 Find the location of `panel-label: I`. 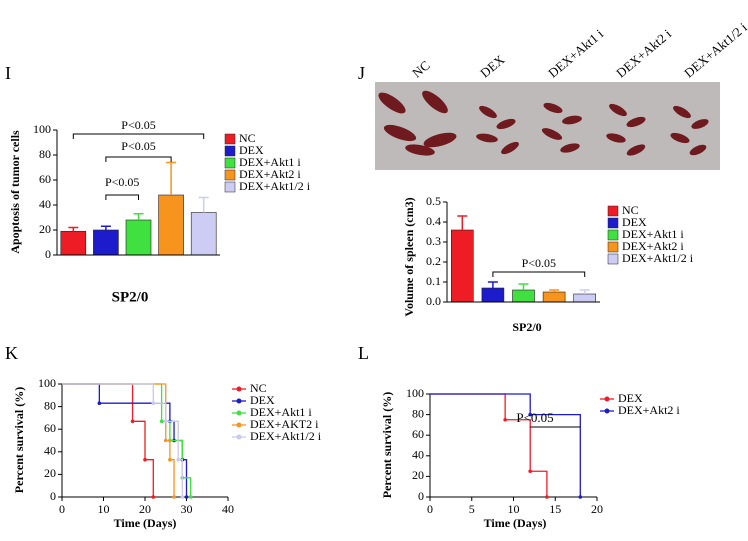

panel-label: I is located at coordinates (8, 73).